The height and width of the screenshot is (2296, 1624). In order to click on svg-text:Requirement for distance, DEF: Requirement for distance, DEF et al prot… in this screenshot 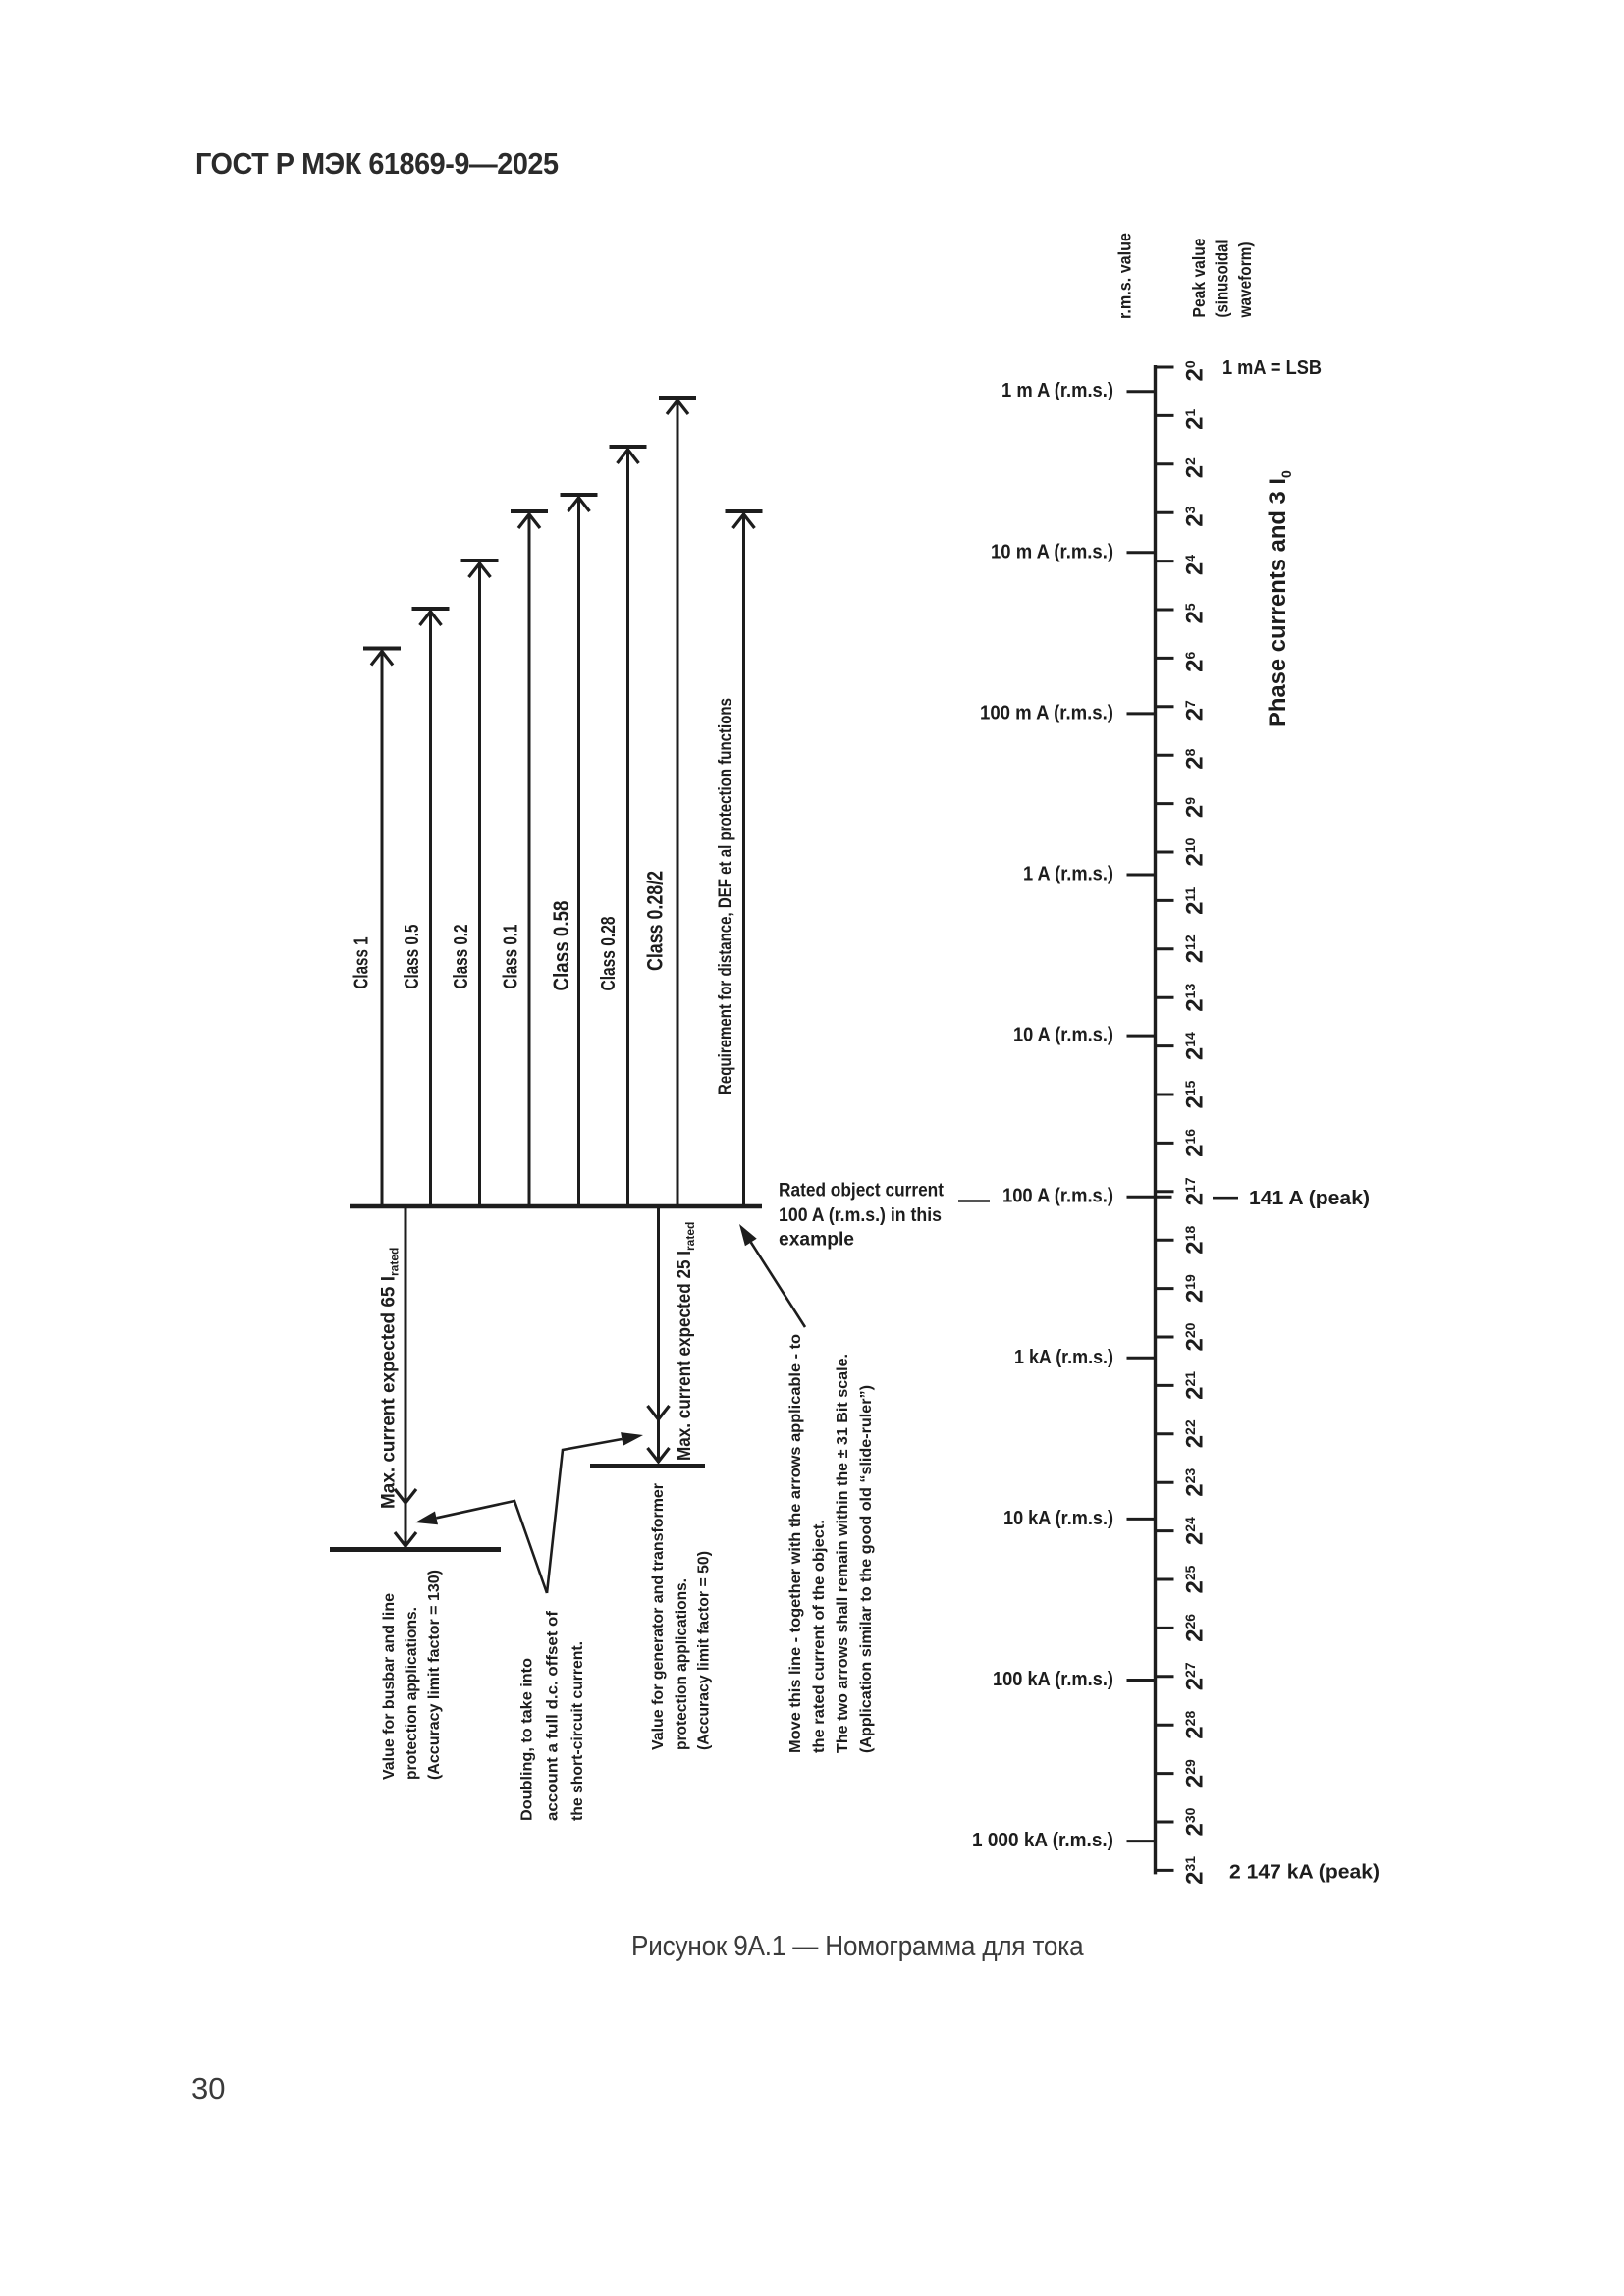, I will do `click(725, 896)`.